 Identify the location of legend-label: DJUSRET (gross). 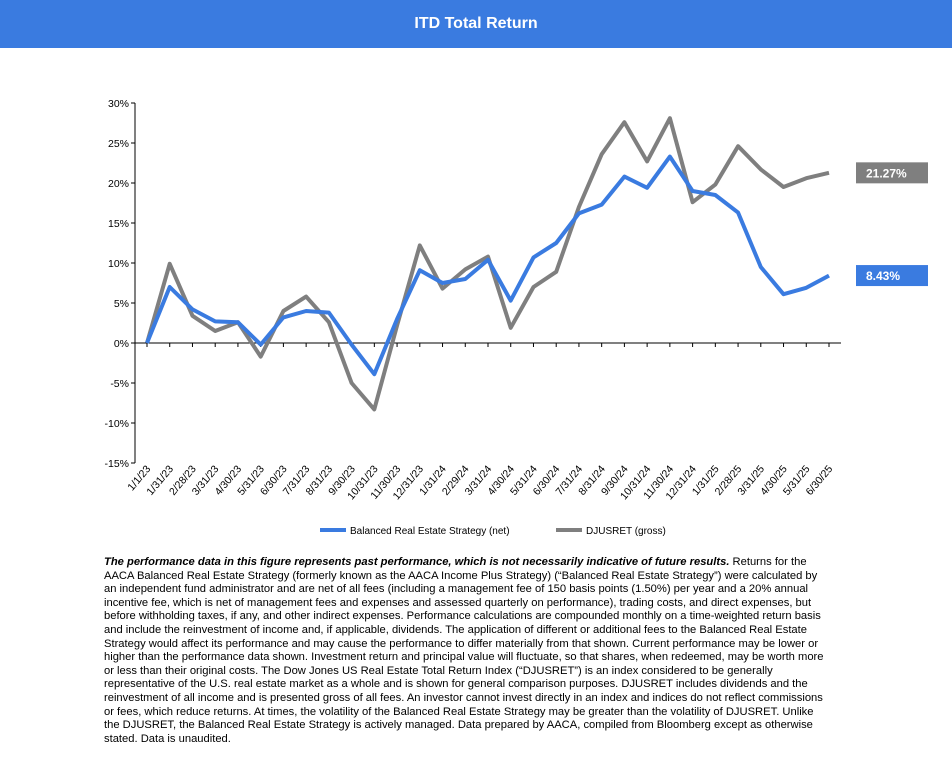
(626, 531).